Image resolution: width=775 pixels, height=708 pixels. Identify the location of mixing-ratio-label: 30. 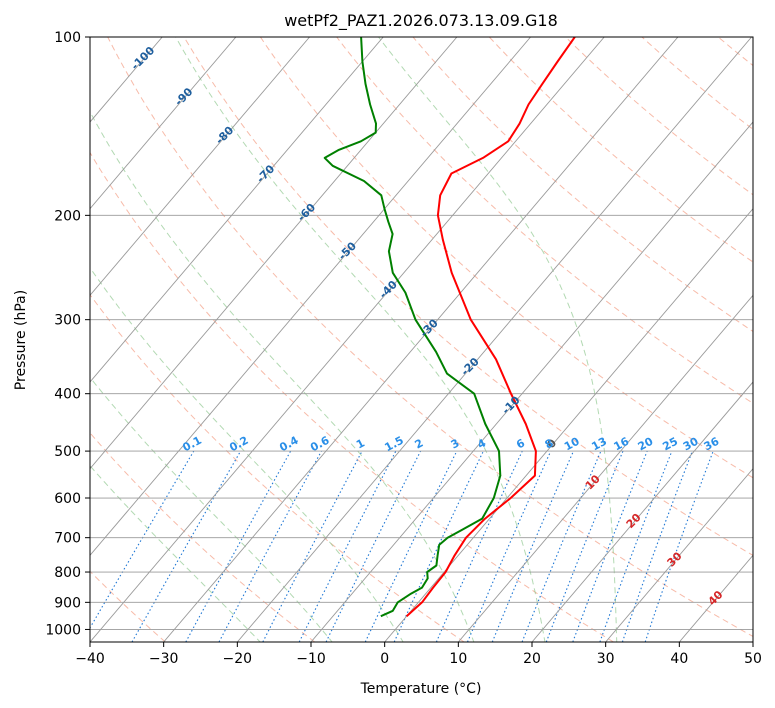
(691, 444).